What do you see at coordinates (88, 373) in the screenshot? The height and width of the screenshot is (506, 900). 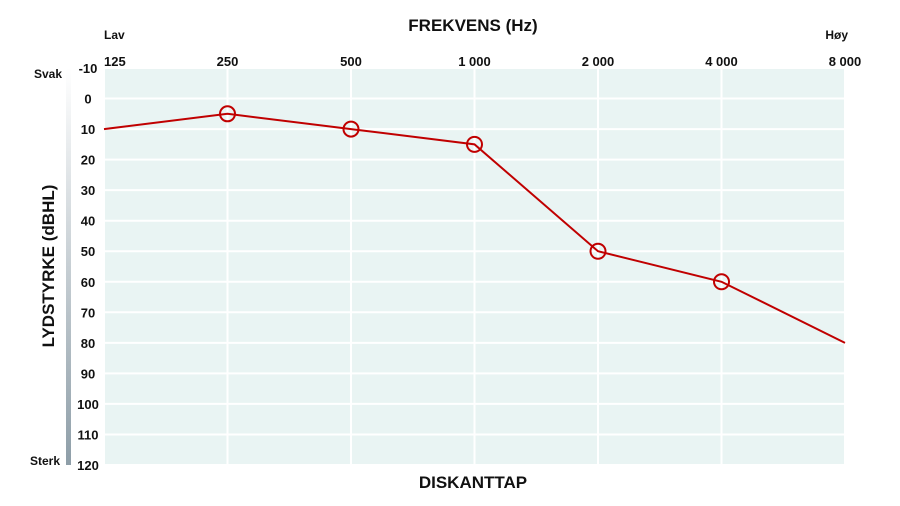 I see `y-tick-label: 90` at bounding box center [88, 373].